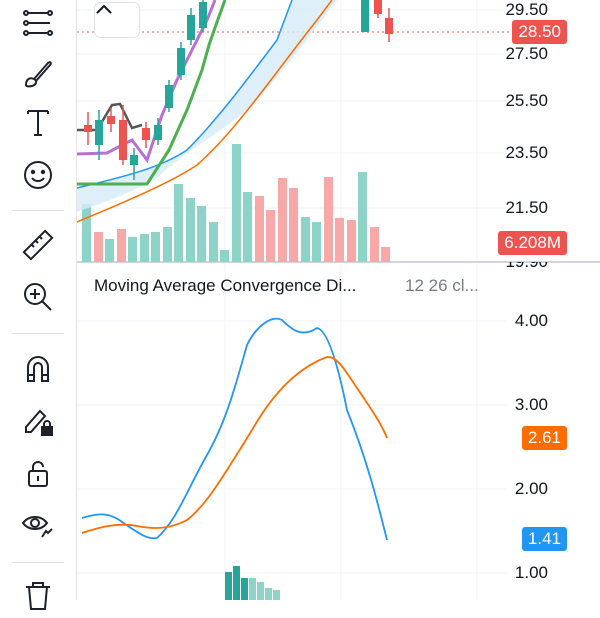 Image resolution: width=600 pixels, height=618 pixels. I want to click on price-axis-label: 21.50, so click(526, 207).